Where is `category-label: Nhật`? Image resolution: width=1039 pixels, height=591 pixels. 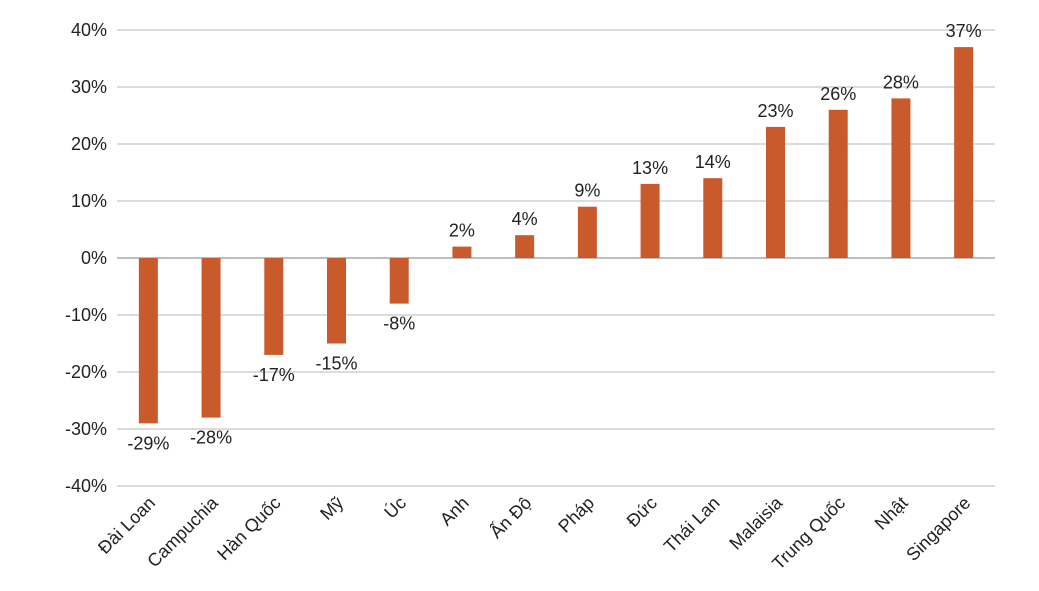
category-label: Nhật is located at coordinates (891, 513).